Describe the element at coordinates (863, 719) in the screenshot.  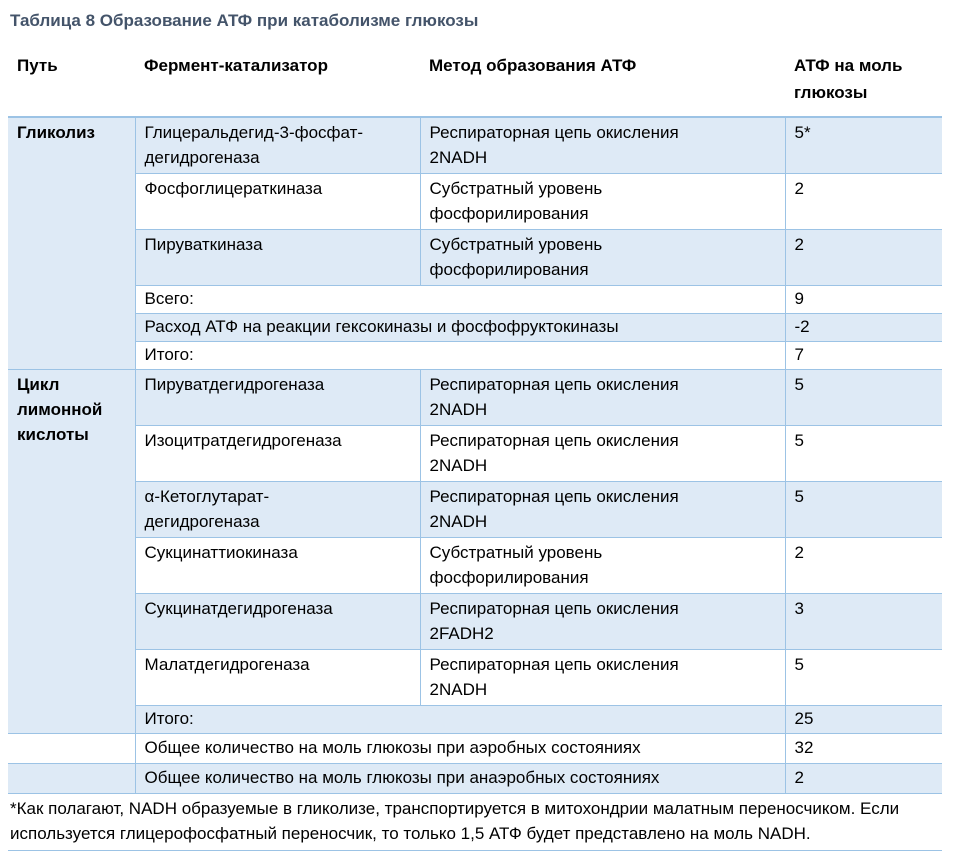
I see `atp-value-cell: 25` at that location.